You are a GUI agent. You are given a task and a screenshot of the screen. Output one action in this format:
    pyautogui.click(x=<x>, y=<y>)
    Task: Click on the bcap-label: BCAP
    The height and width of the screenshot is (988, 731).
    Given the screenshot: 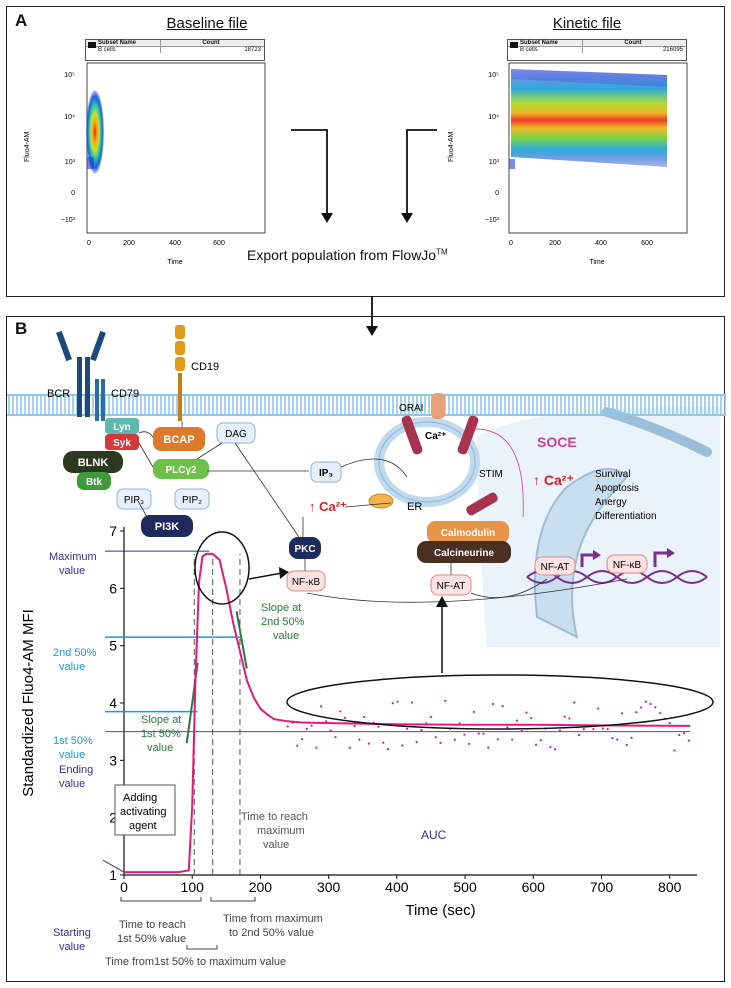 What is the action you would take?
    pyautogui.click(x=178, y=440)
    